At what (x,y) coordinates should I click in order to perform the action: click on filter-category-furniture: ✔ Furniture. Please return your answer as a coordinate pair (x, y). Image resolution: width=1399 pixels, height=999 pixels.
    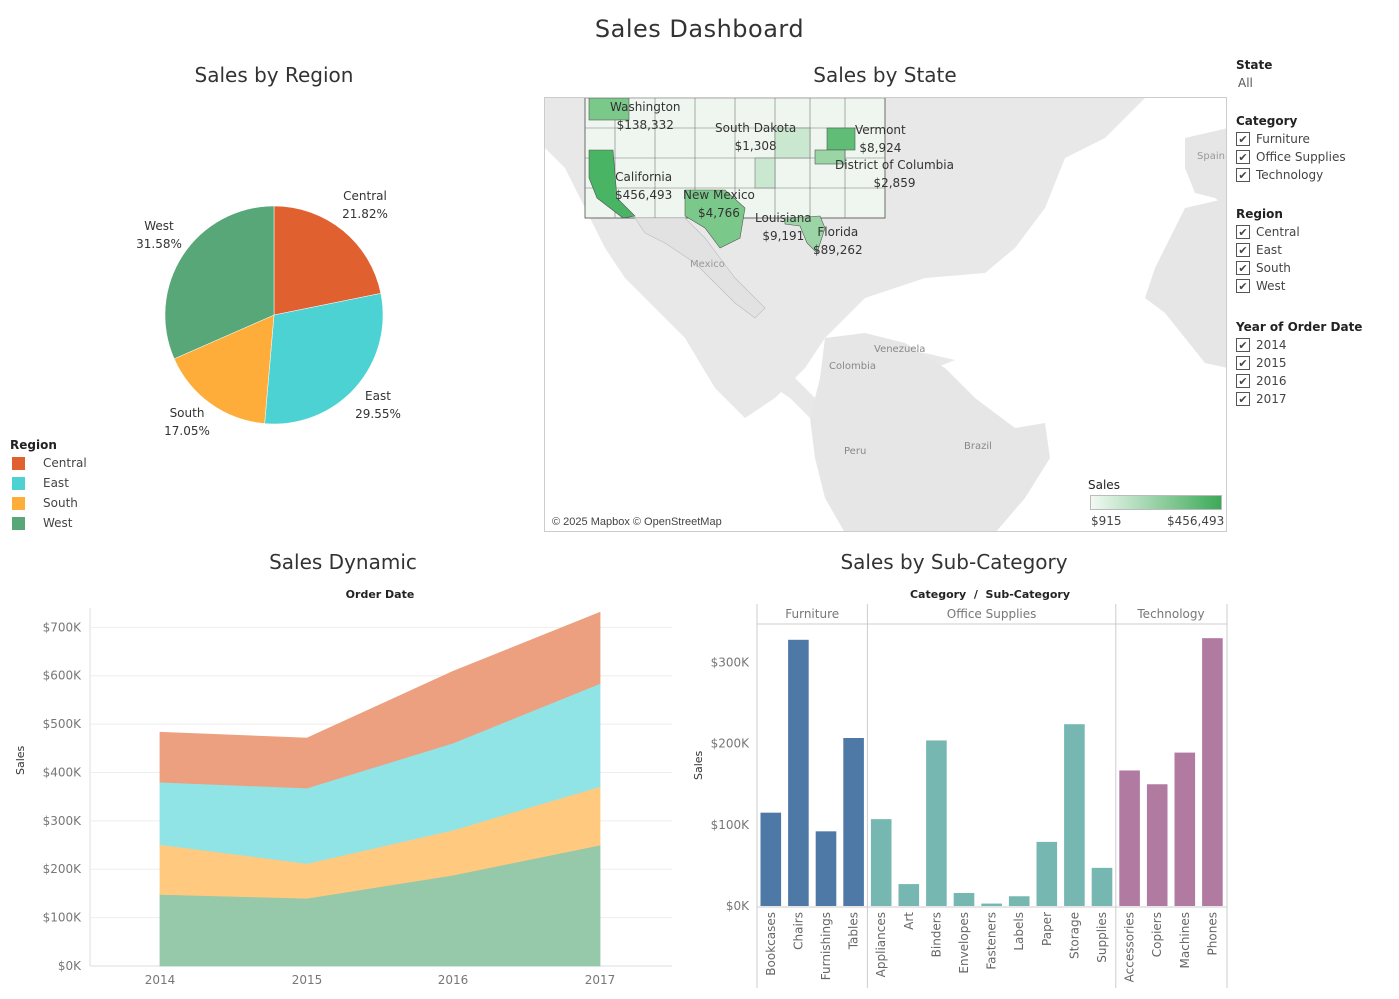
    Looking at the image, I should click on (1273, 139).